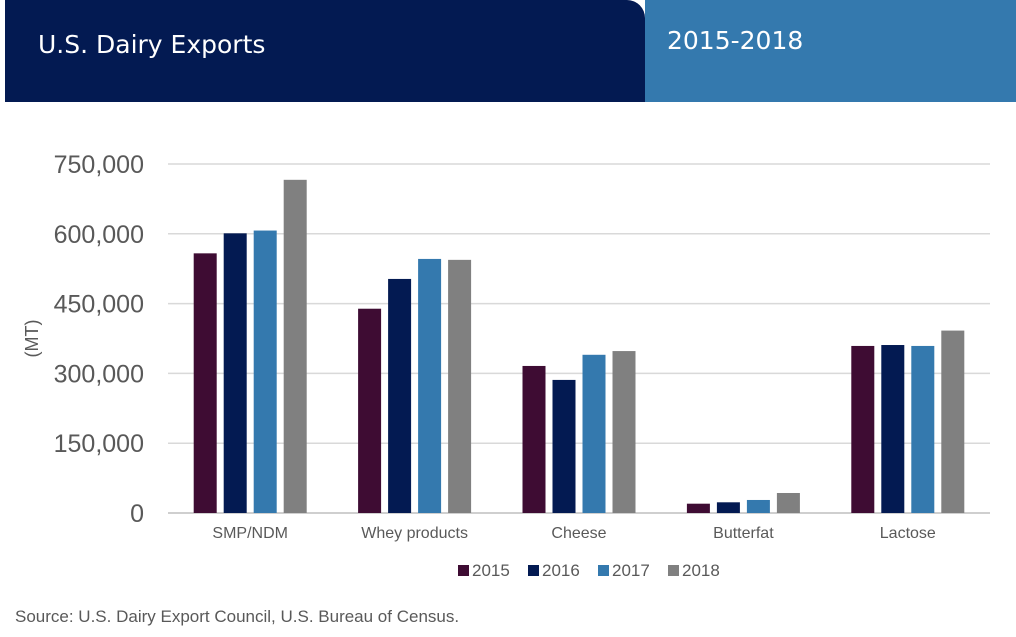 The width and height of the screenshot is (1016, 637). I want to click on x-tick-label: SMP/NDM, so click(250, 533).